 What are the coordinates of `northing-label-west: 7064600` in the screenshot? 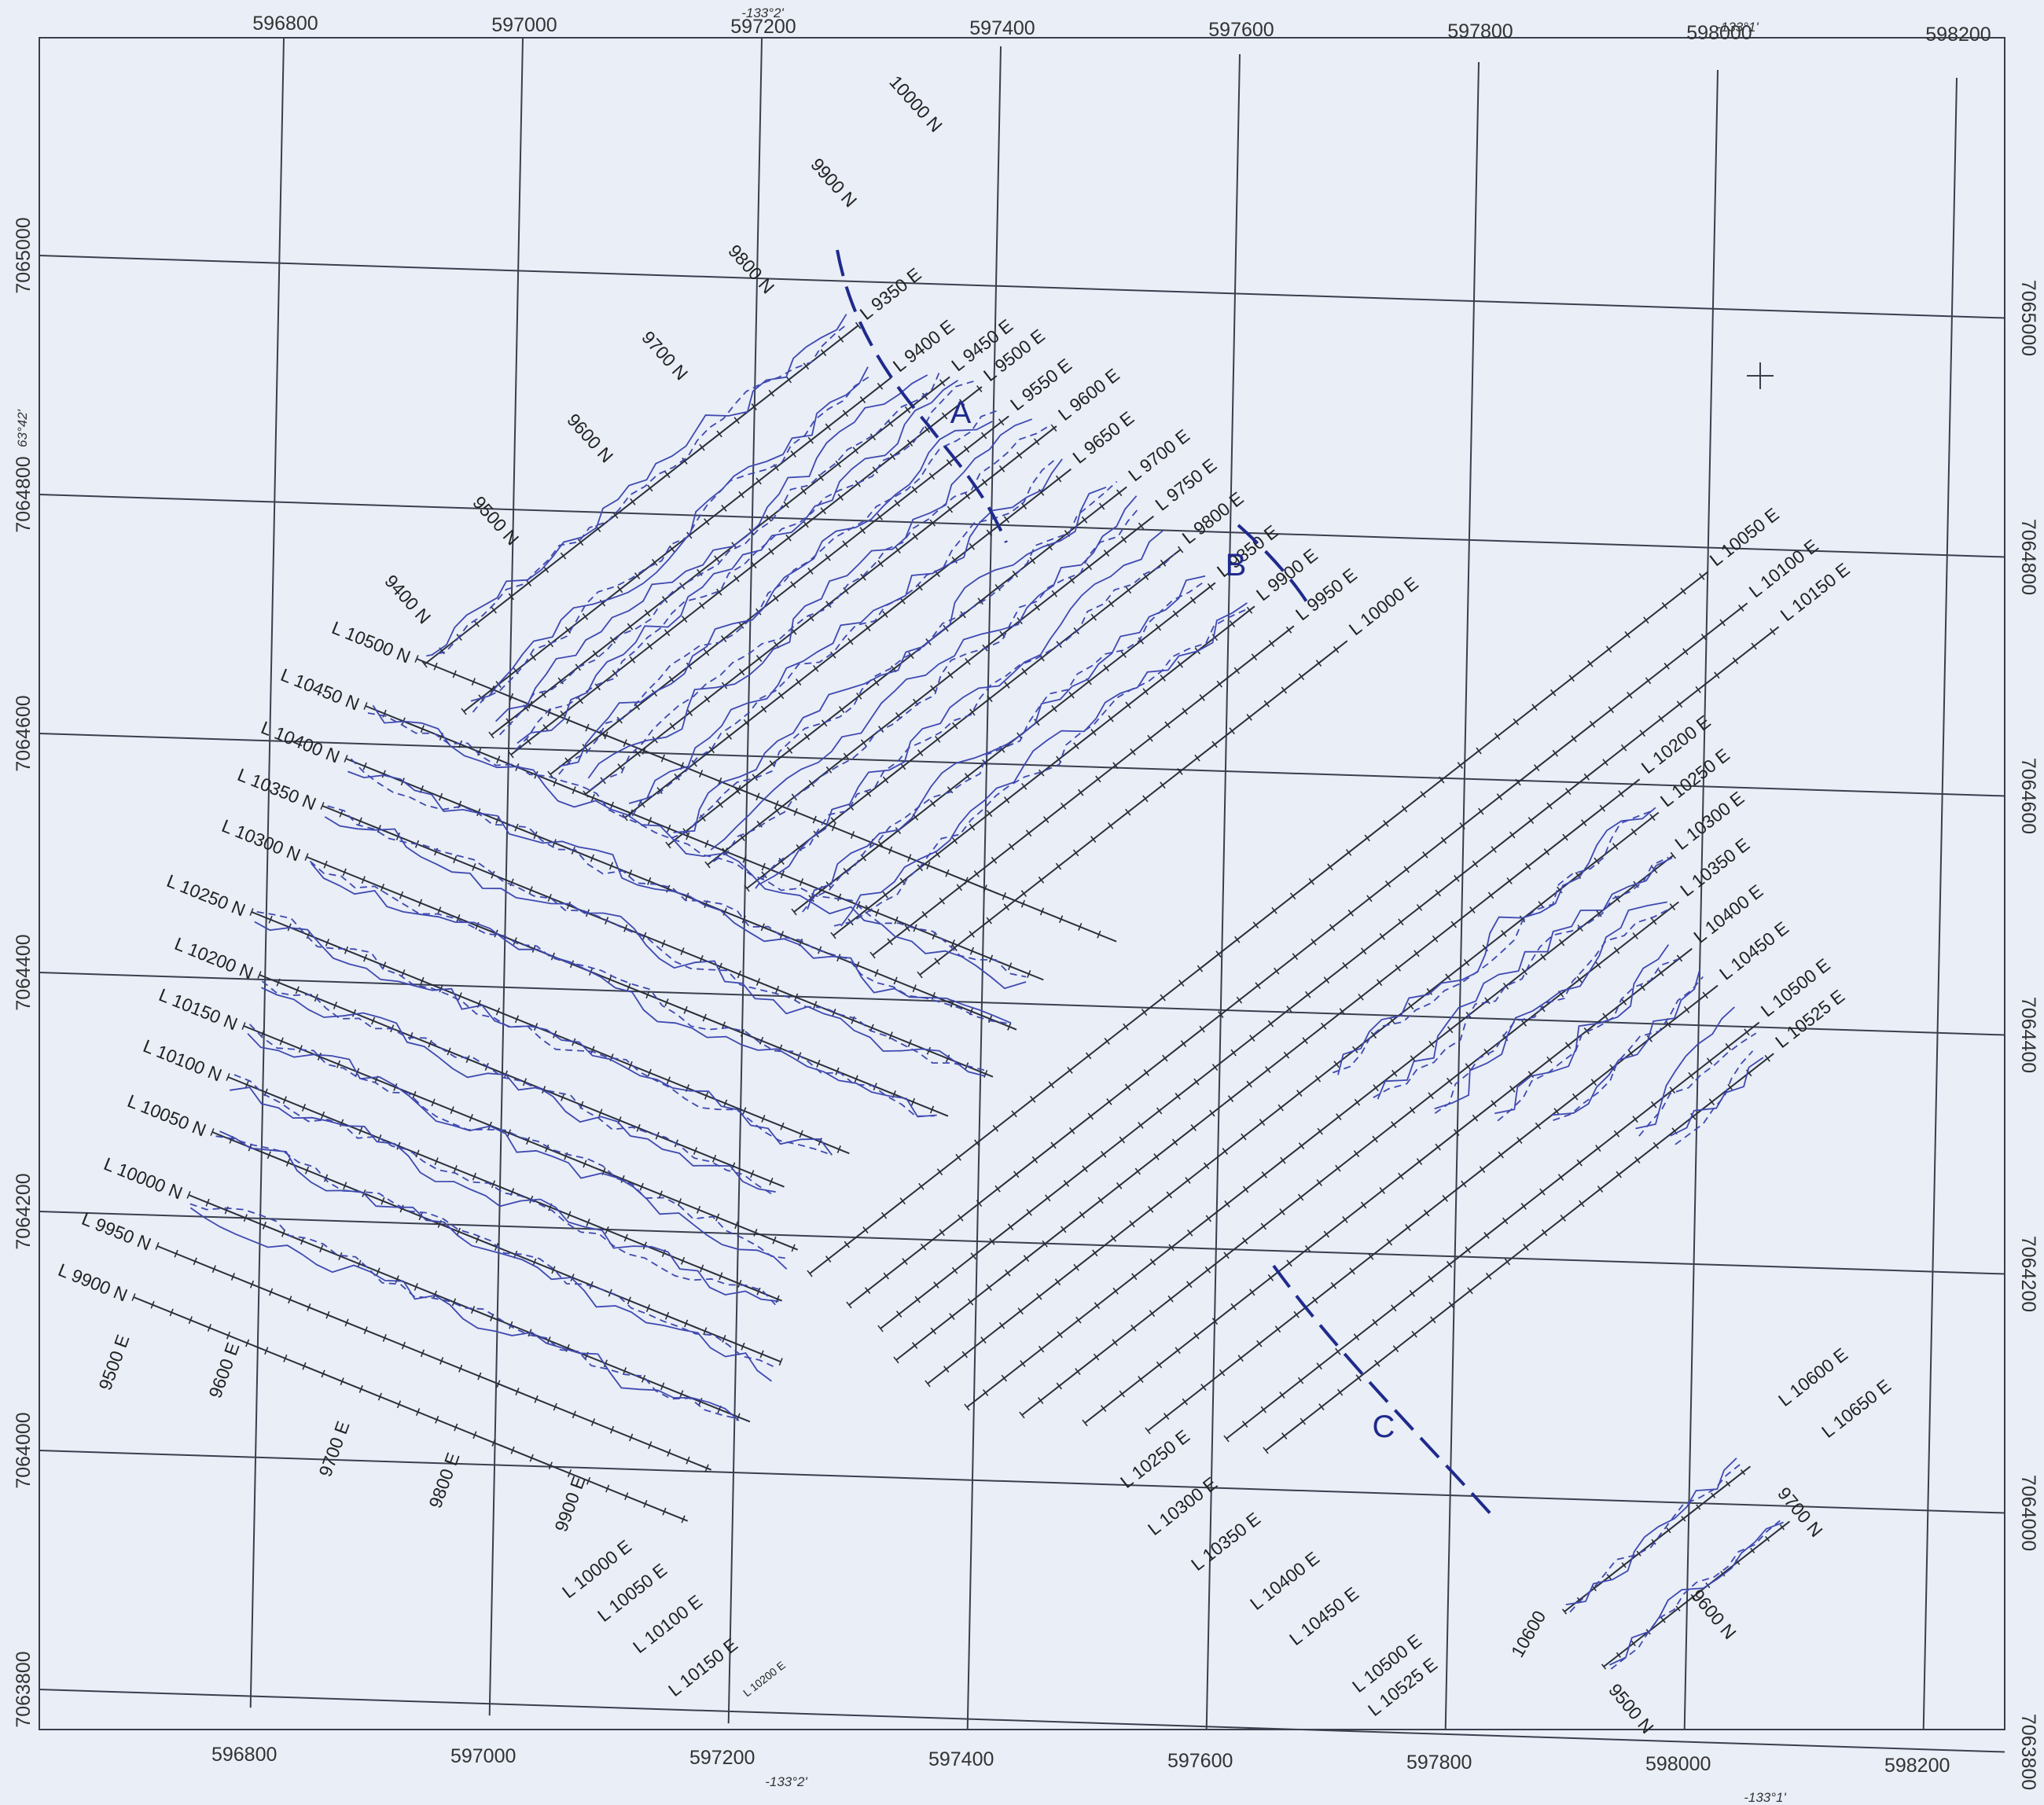 It's located at (24, 733).